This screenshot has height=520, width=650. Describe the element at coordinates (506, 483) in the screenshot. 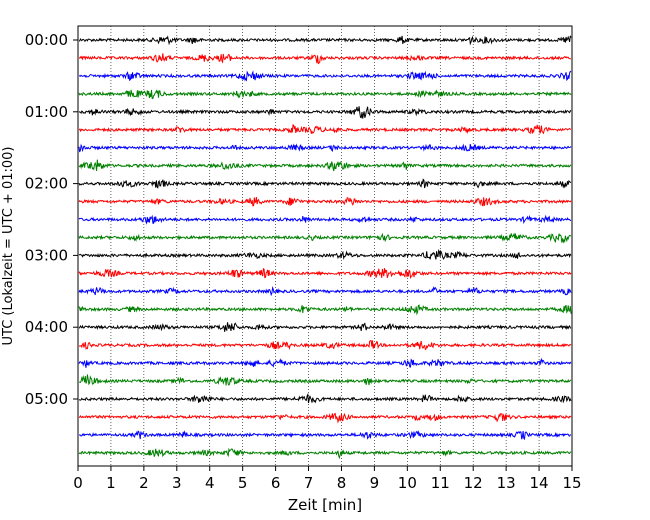

I see `x-tick-label: 13` at that location.